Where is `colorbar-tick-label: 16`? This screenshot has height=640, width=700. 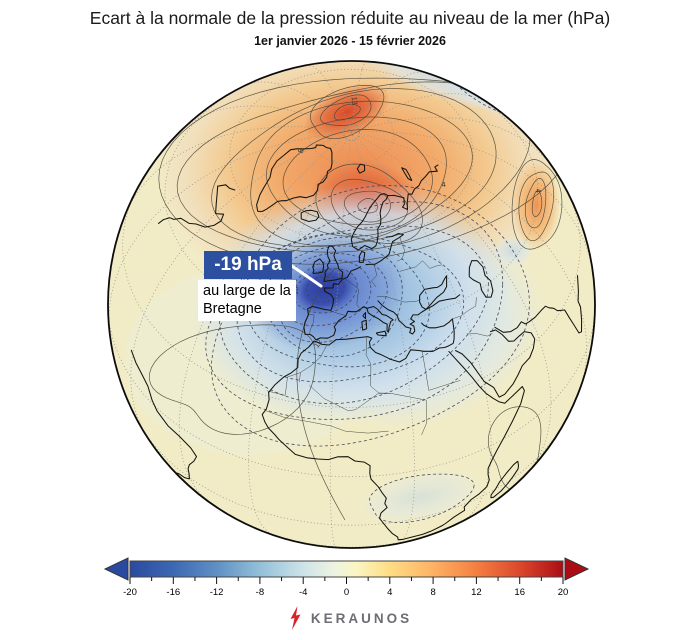
colorbar-tick-label: 16 is located at coordinates (519, 592).